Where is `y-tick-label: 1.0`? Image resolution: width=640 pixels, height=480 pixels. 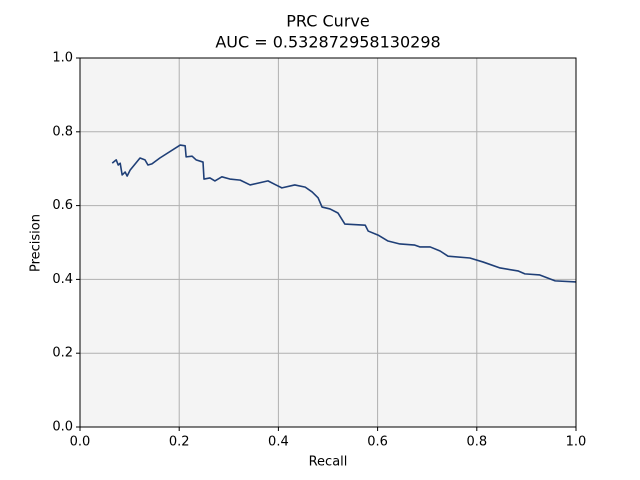
y-tick-label: 1.0 is located at coordinates (62, 58).